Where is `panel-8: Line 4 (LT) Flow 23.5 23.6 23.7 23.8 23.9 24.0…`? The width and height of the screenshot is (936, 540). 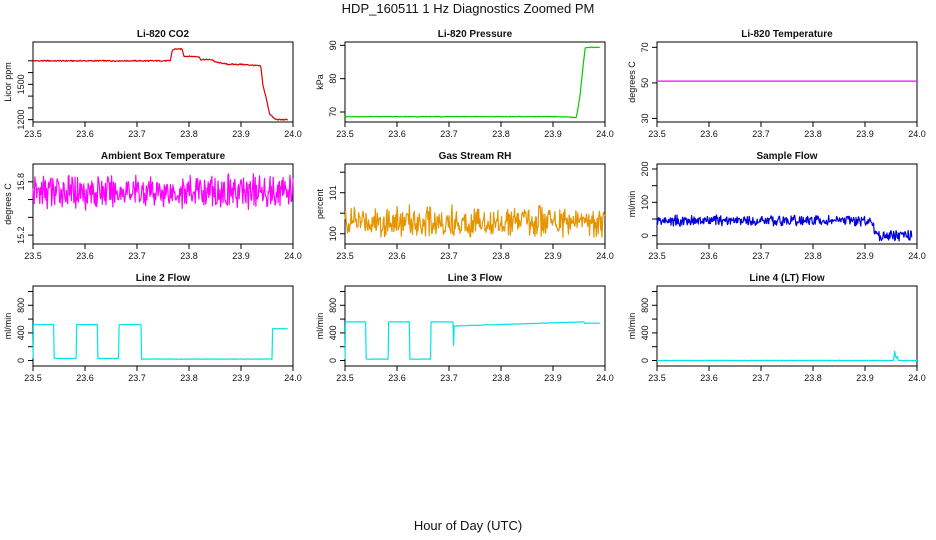 panel-8: Line 4 (LT) Flow 23.5 23.6 23.7 23.8 23.9 24.0… is located at coordinates (776, 328).